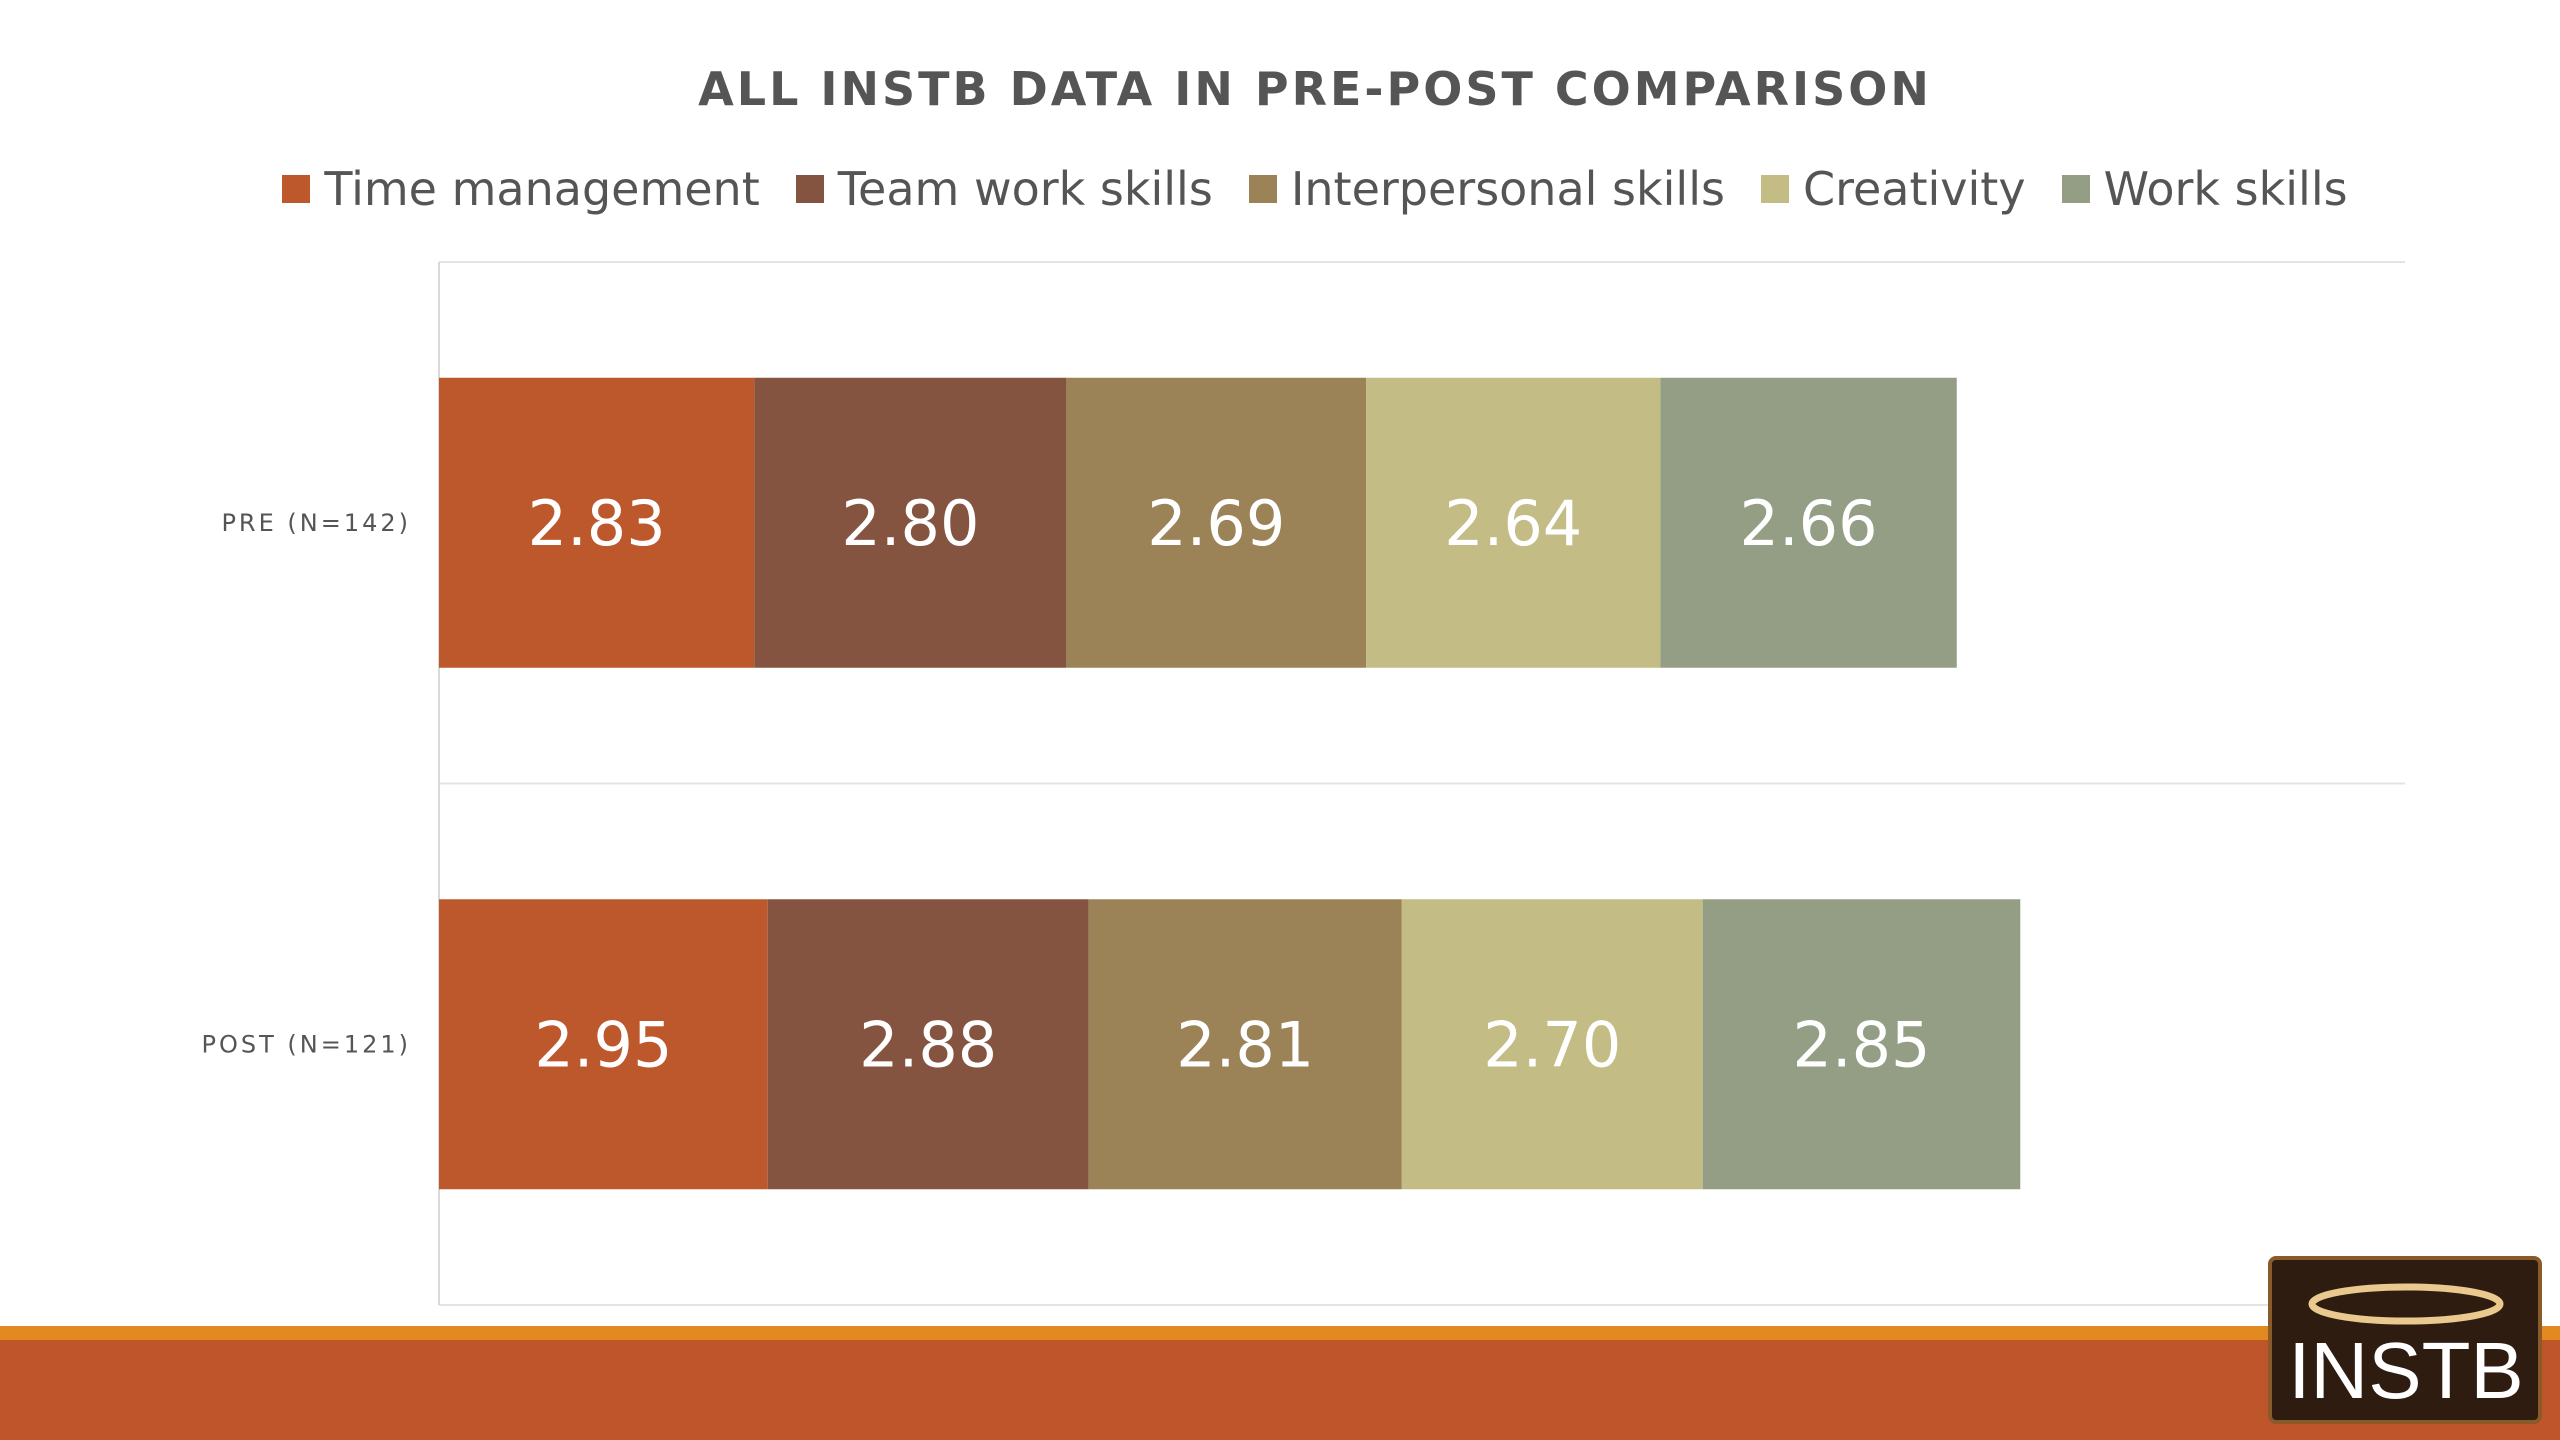 The width and height of the screenshot is (2560, 1440). Describe the element at coordinates (1025, 189) in the screenshot. I see `legend-label: Team work skills` at that location.